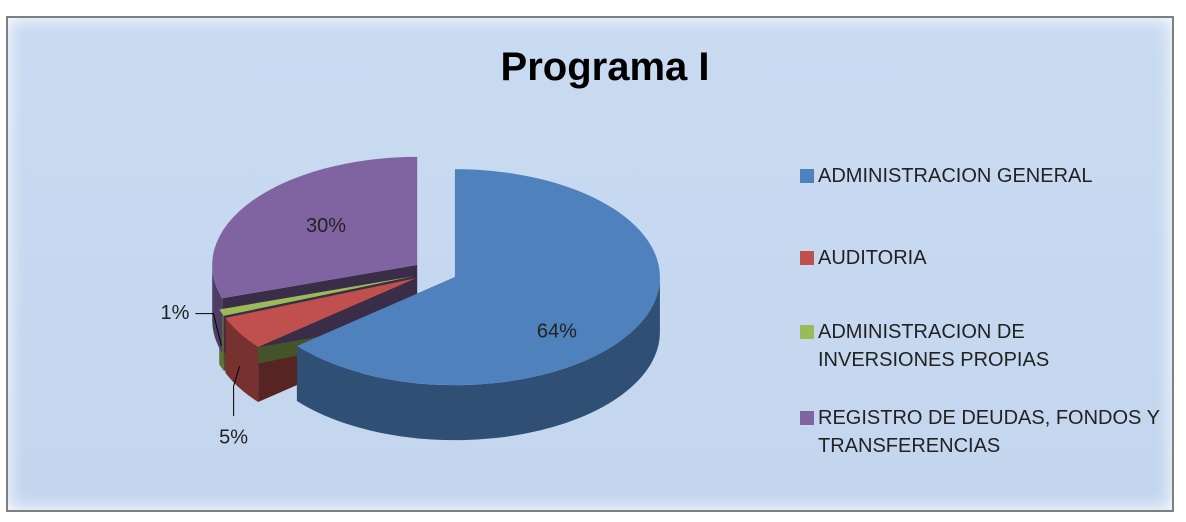 Image resolution: width=1186 pixels, height=522 pixels. What do you see at coordinates (326, 226) in the screenshot?
I see `data-label: 30%` at bounding box center [326, 226].